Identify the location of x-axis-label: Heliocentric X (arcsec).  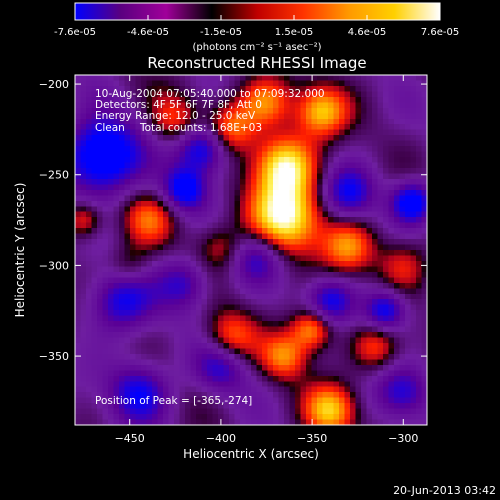
(251, 454).